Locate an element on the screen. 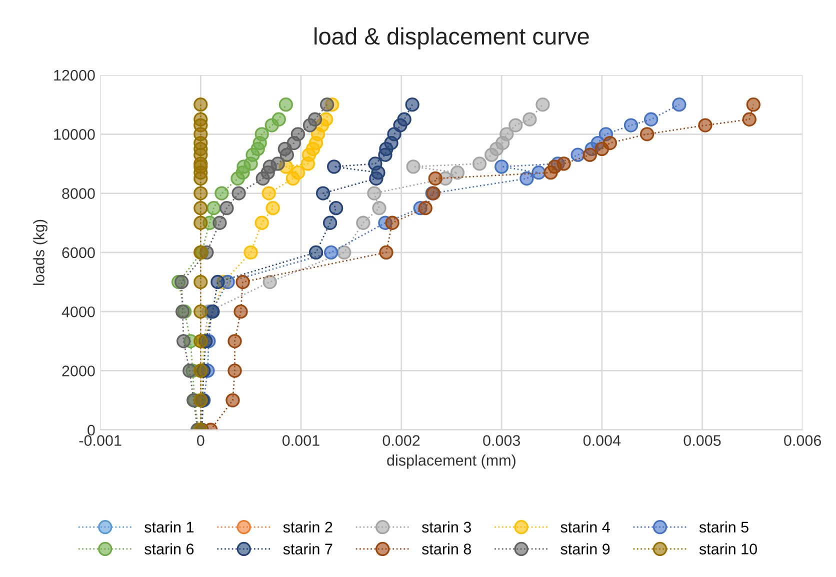  y-axis-title: loads (kg) is located at coordinates (40, 252).